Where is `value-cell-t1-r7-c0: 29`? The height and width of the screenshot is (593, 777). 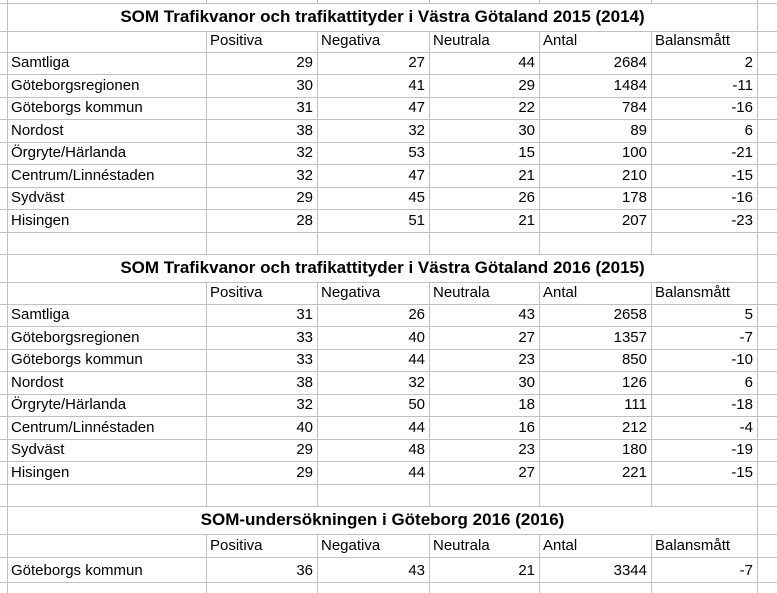
value-cell-t1-r7-c0: 29 is located at coordinates (262, 473).